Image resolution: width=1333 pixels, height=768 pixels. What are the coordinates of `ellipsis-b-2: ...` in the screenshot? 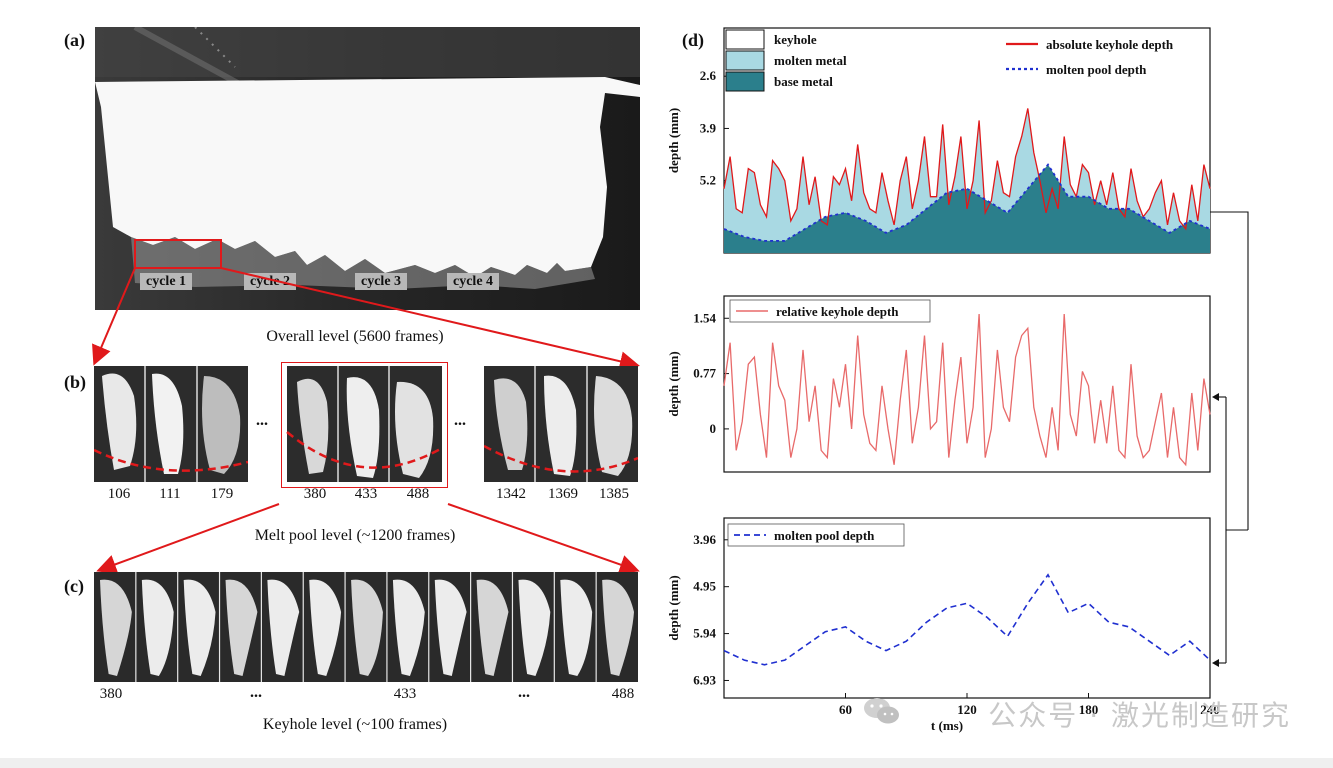 It's located at (460, 420).